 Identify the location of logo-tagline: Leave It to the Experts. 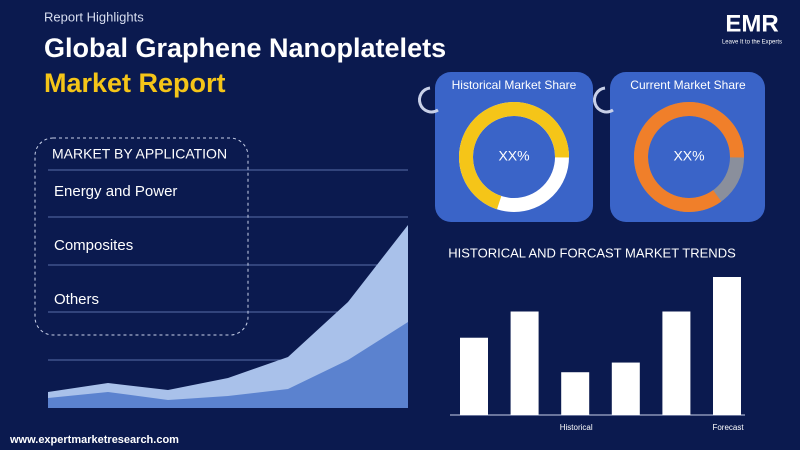
(752, 43).